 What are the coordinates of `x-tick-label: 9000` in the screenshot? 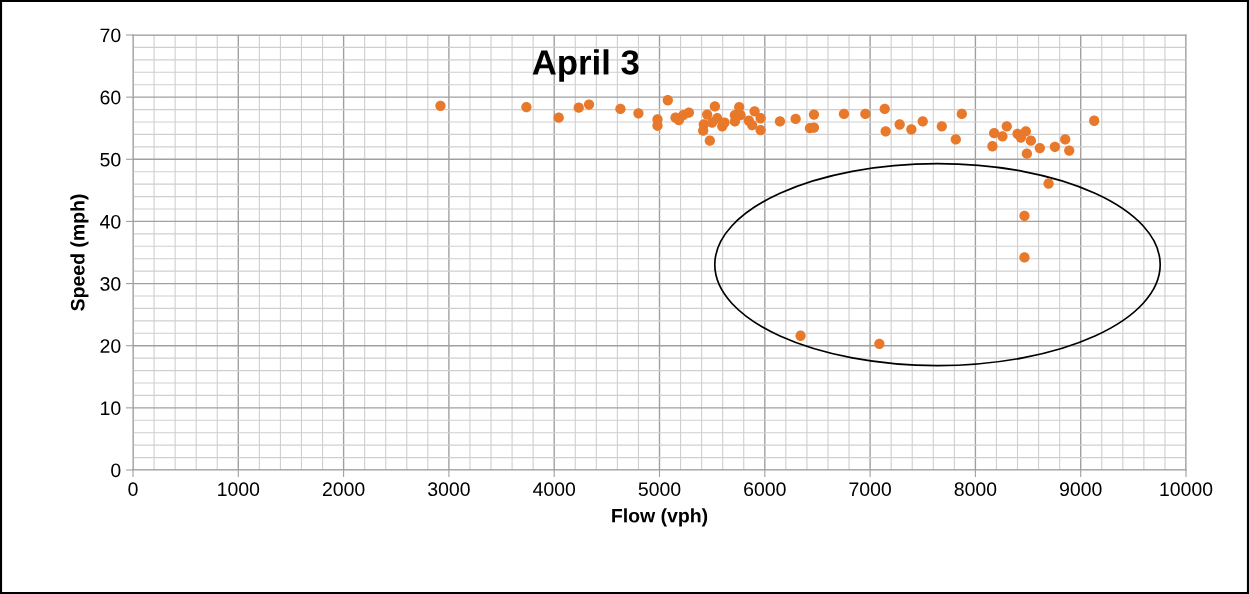 It's located at (1080, 489).